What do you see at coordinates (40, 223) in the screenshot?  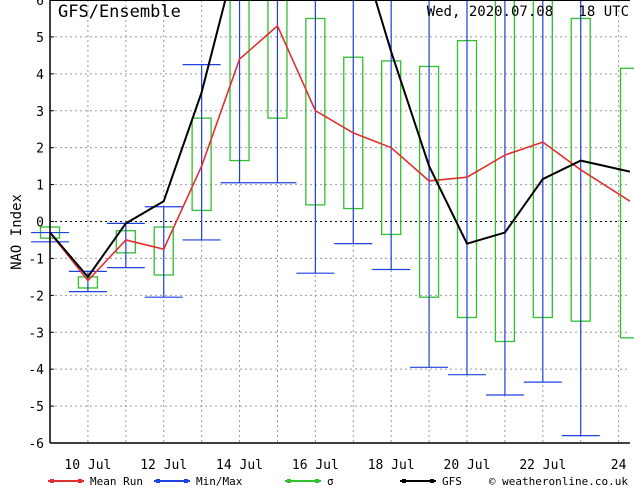 I see `y-tick-label: 0` at bounding box center [40, 223].